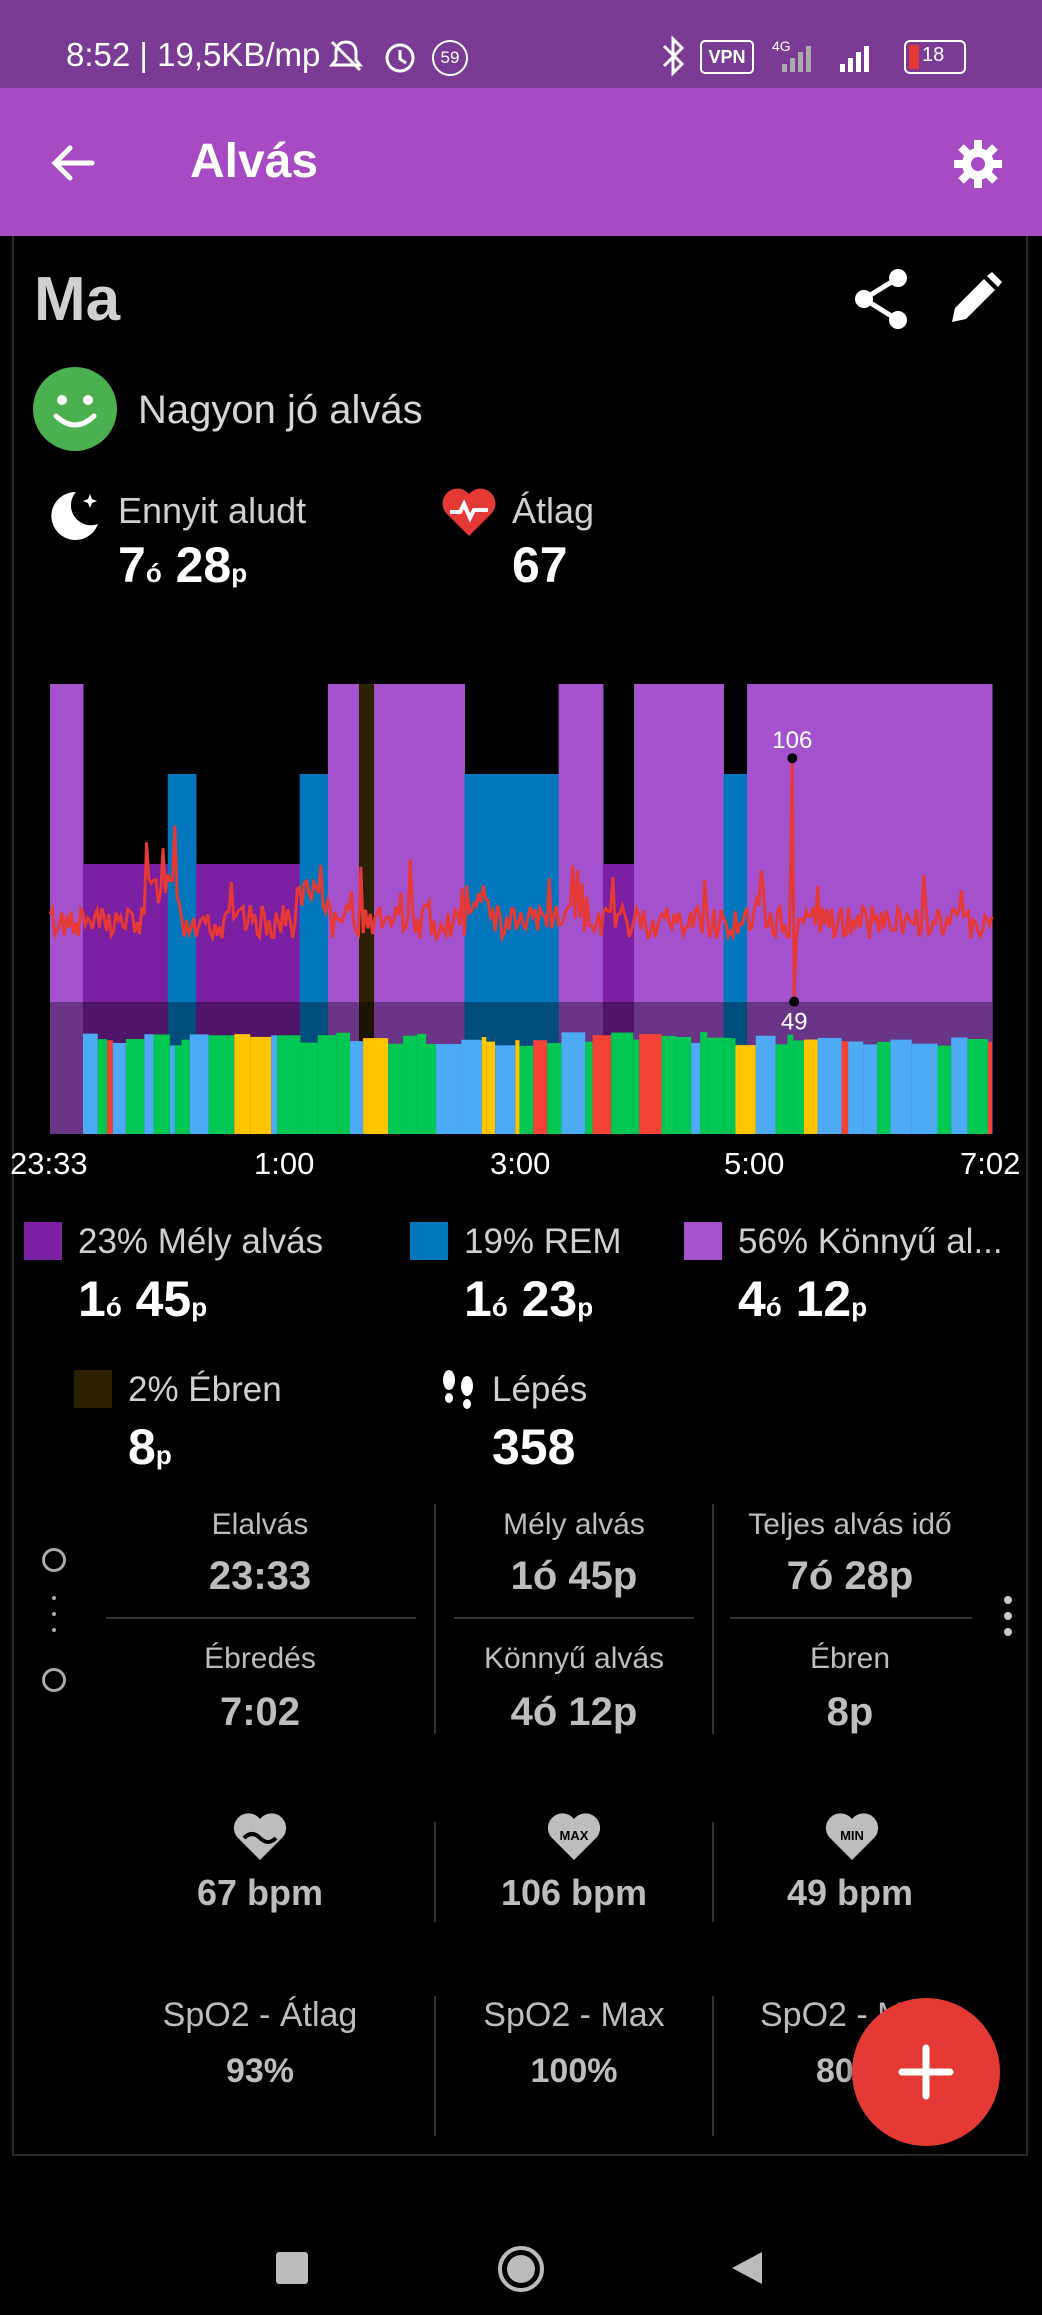 The width and height of the screenshot is (1042, 2315). What do you see at coordinates (792, 758) in the screenshot?
I see `hr-max-point` at bounding box center [792, 758].